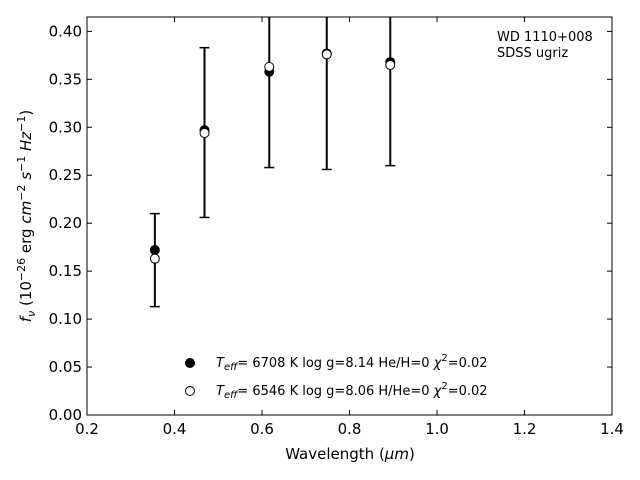  What do you see at coordinates (525, 429) in the screenshot?
I see `x-tick-label: 1.2` at bounding box center [525, 429].